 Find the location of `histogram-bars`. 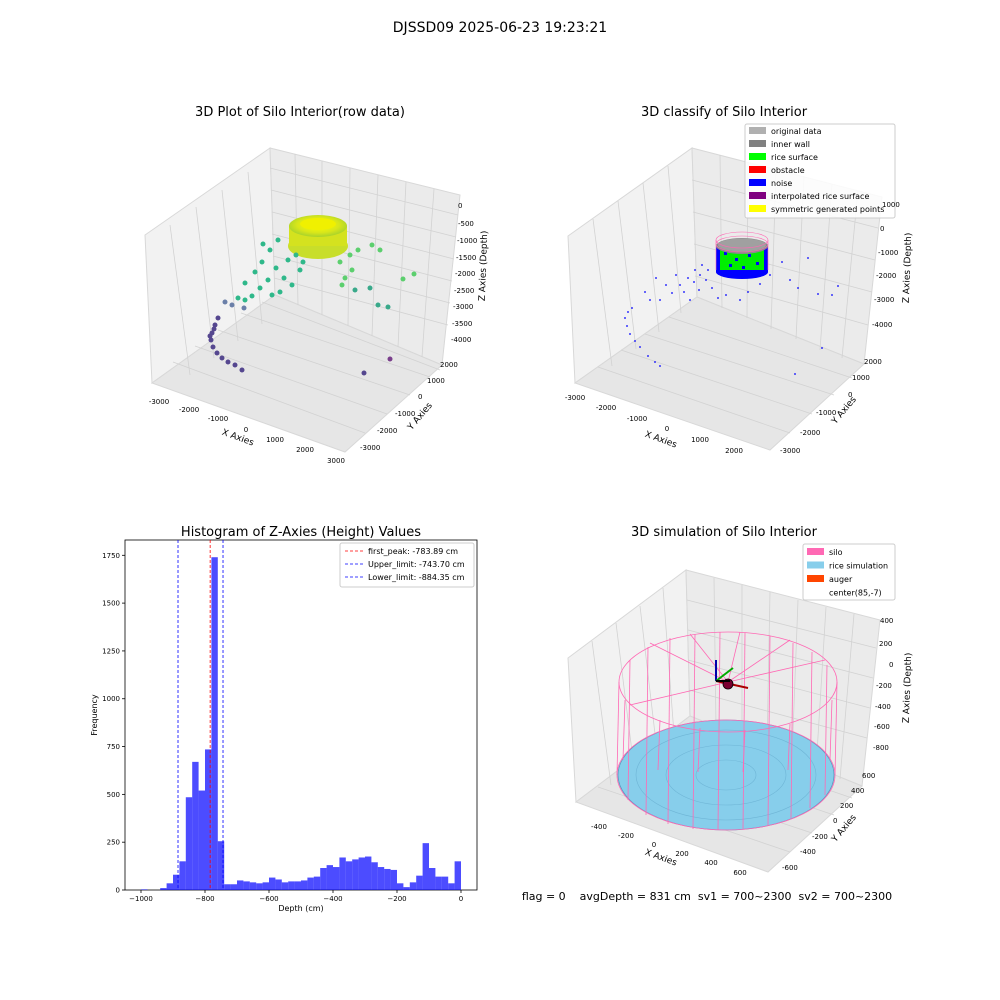

histogram-bars is located at coordinates (301, 723).